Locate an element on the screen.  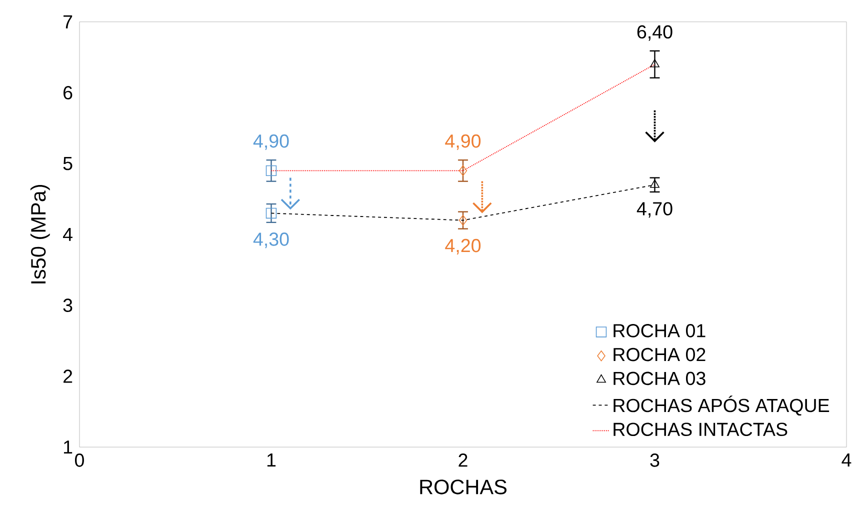
x-tick-label: 4 is located at coordinates (847, 460).